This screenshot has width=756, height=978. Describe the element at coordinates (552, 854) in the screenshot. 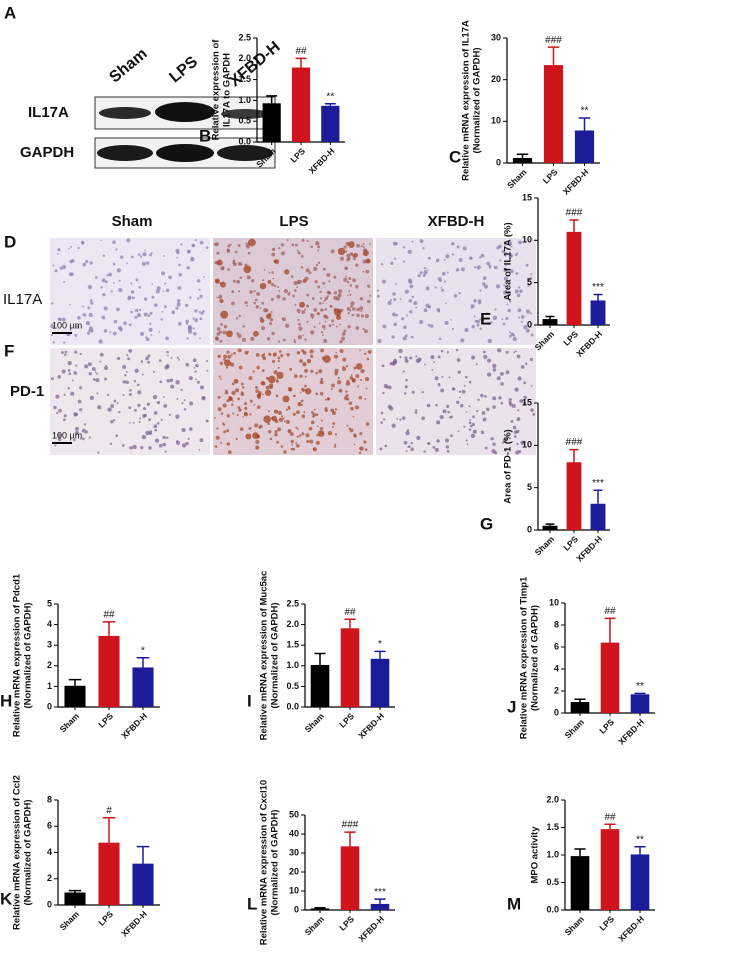

I see `y-tick-label: 1.0` at that location.